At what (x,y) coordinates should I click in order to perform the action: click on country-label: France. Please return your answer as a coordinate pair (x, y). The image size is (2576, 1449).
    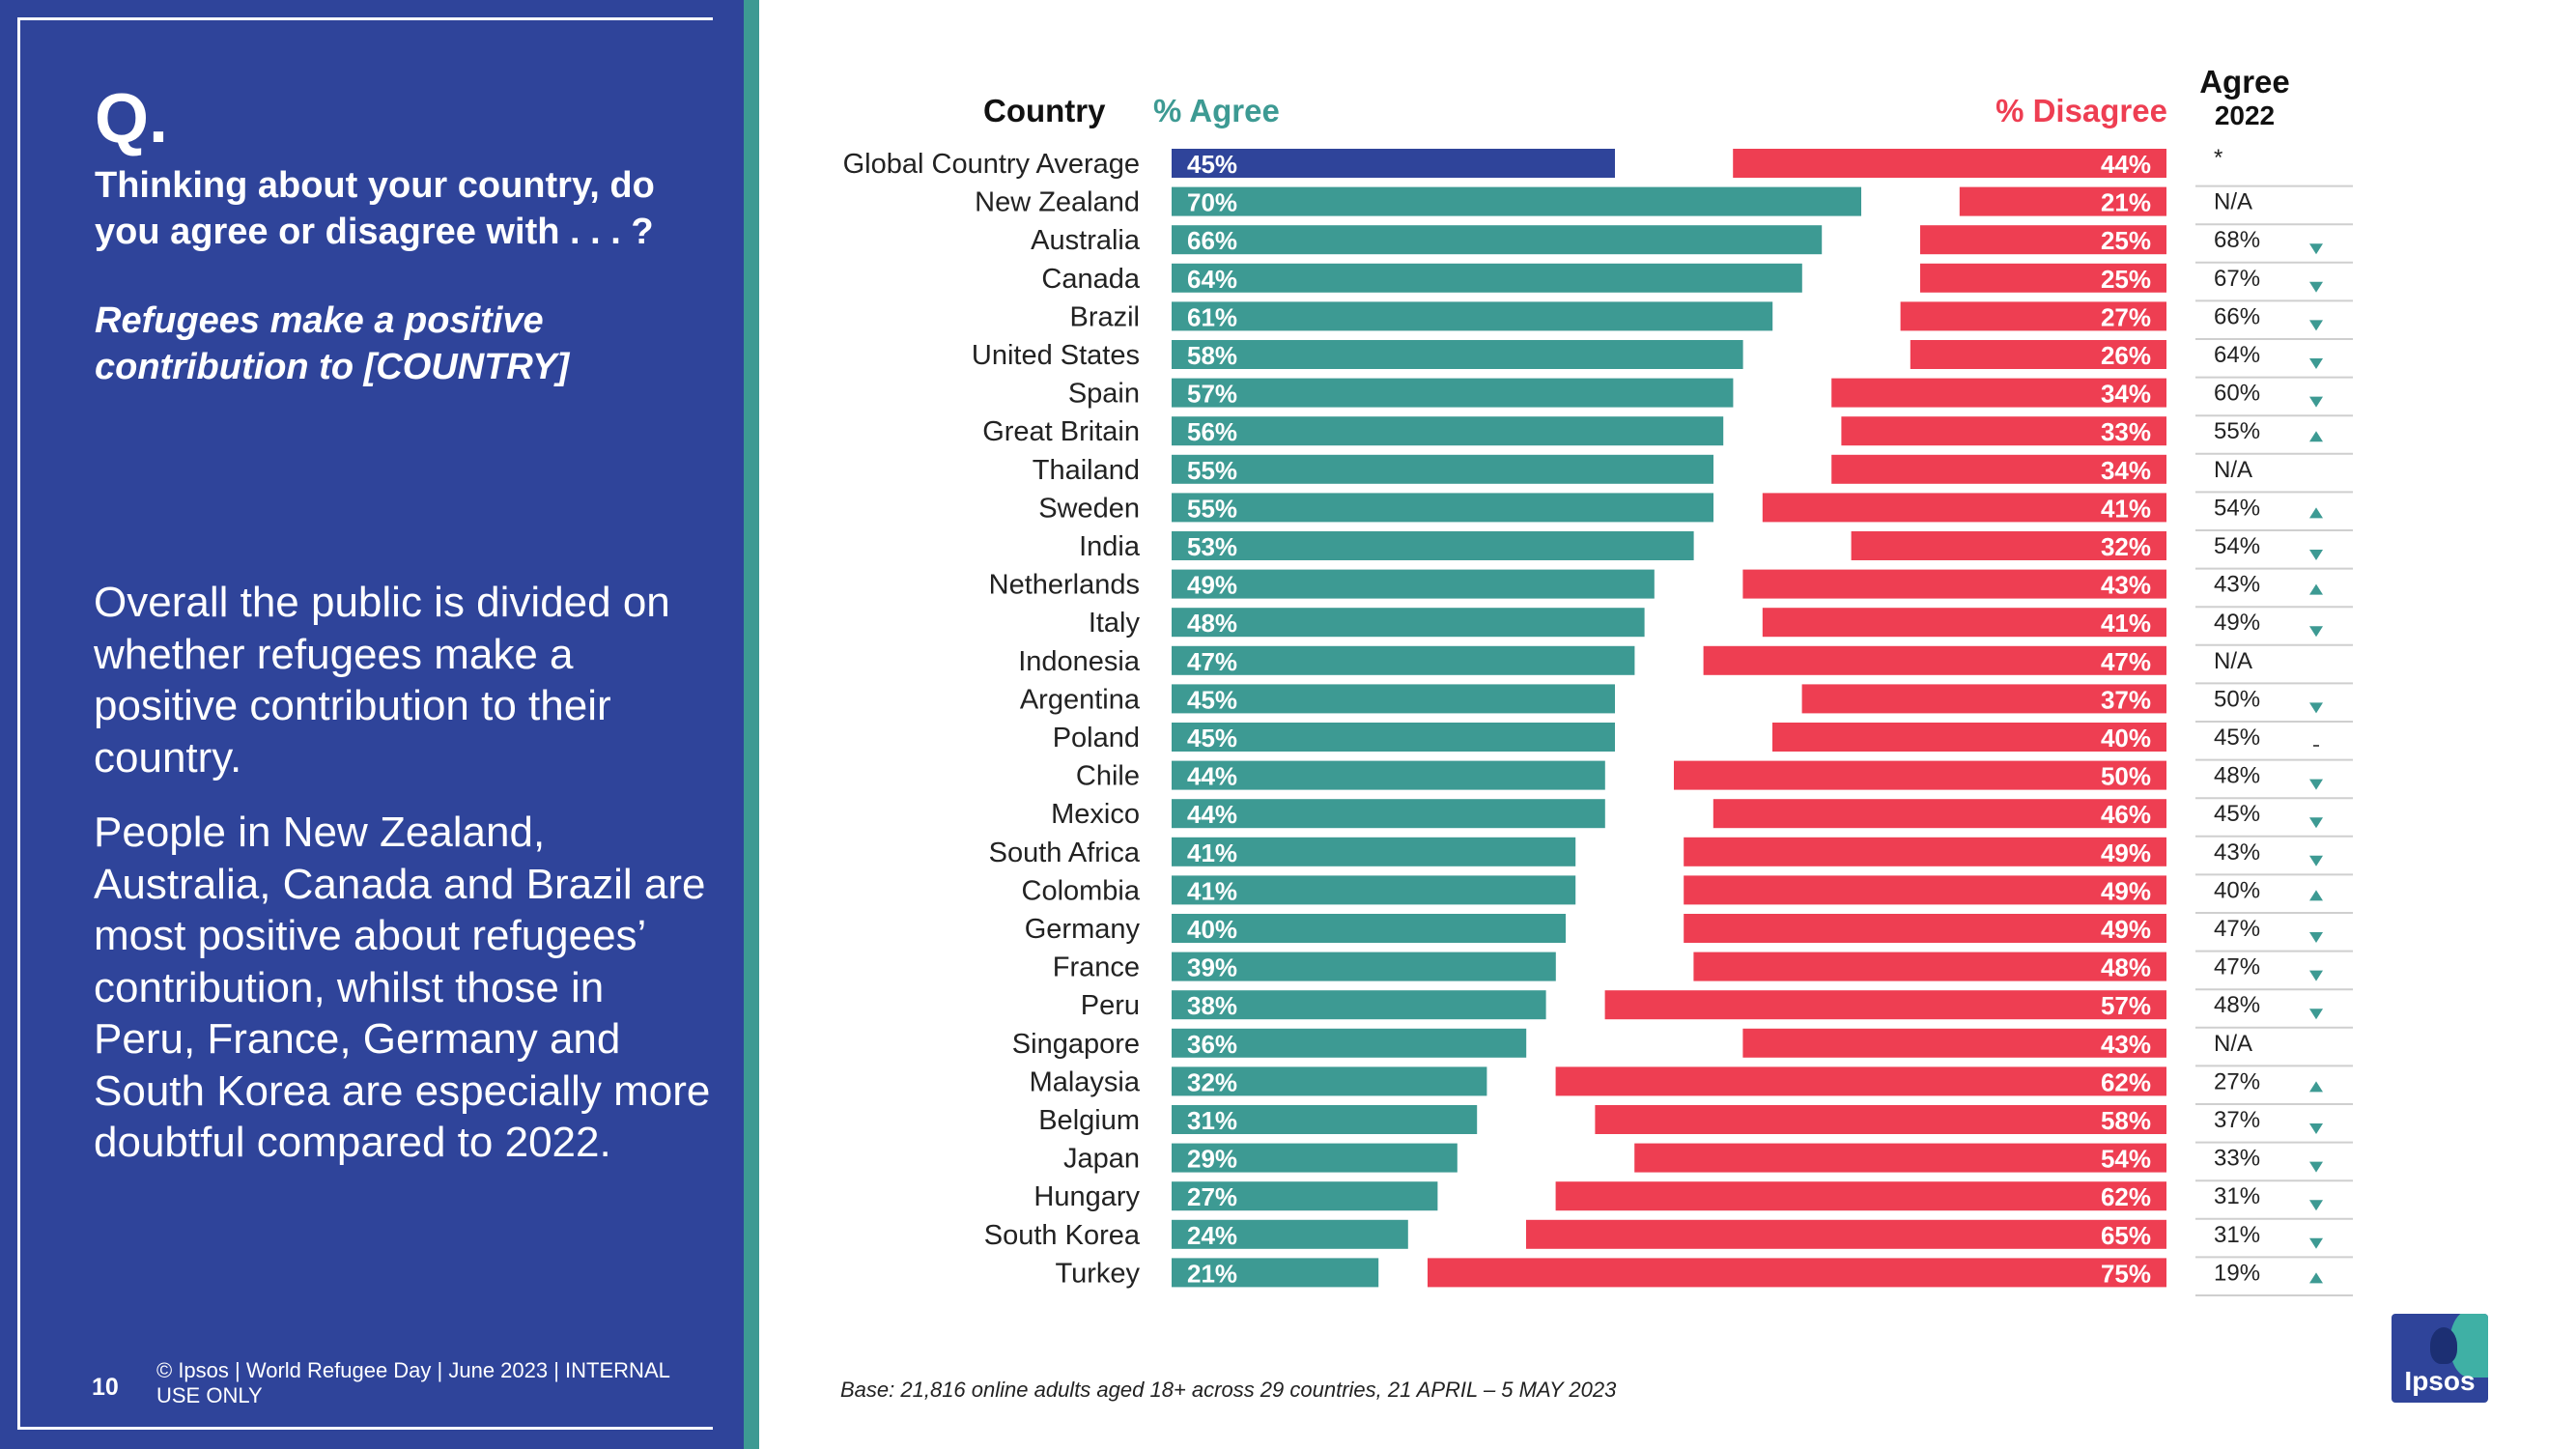
    Looking at the image, I should click on (1096, 967).